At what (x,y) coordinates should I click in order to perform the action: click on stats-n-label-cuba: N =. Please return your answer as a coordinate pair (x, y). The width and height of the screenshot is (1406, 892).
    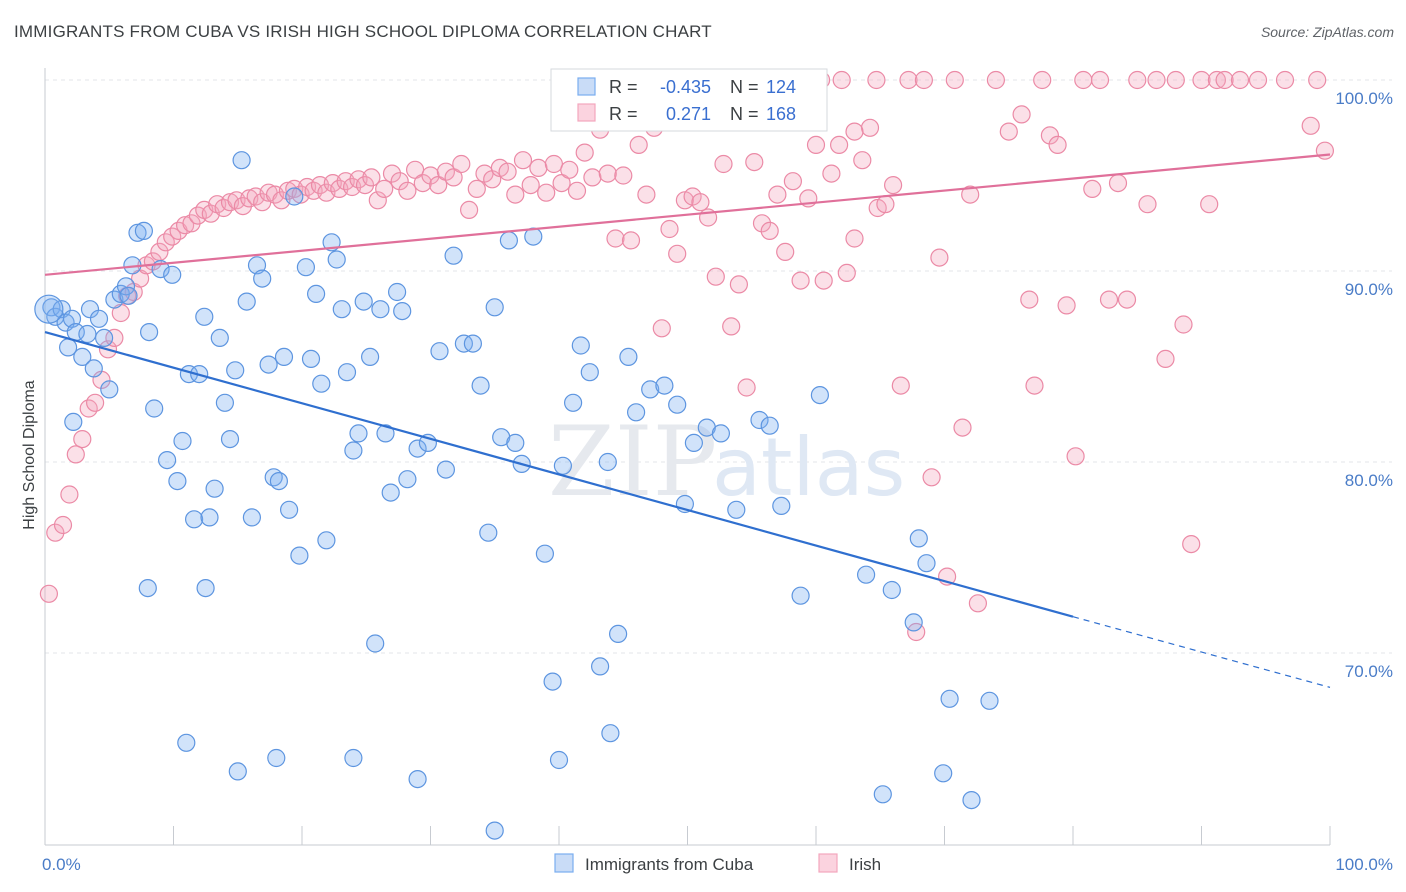
    Looking at the image, I should click on (744, 87).